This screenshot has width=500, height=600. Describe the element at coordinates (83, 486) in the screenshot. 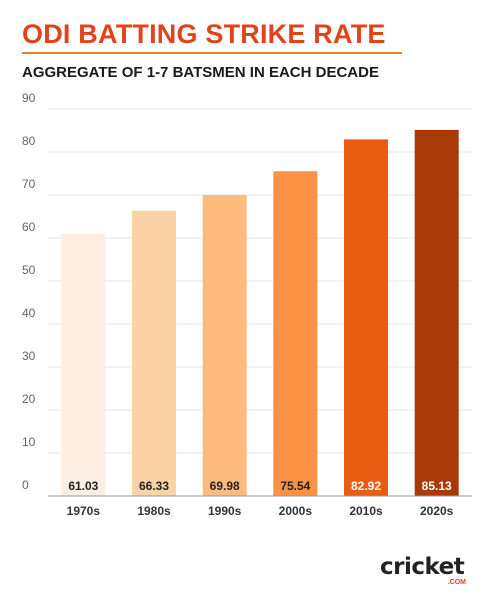

I see `data-label: 61.03` at that location.